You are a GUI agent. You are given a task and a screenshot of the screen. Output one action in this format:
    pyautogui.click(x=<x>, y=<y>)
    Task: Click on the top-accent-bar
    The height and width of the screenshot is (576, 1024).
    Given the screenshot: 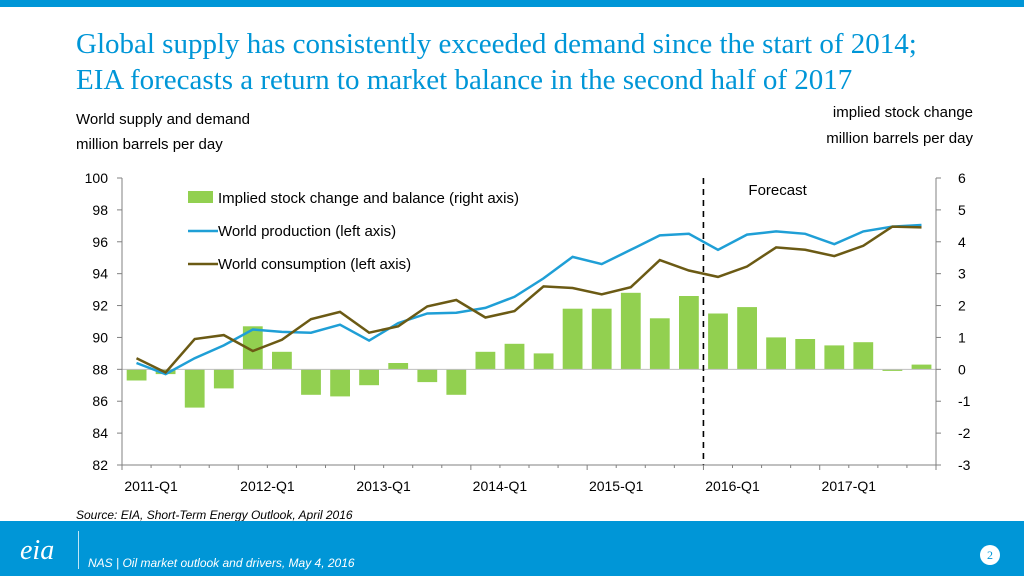 What is the action you would take?
    pyautogui.click(x=512, y=3)
    